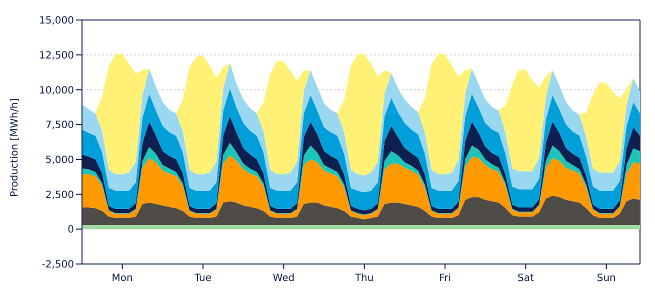 The height and width of the screenshot is (302, 655). Describe the element at coordinates (56, 56) in the screenshot. I see `y-tick-label: 12,500` at that location.